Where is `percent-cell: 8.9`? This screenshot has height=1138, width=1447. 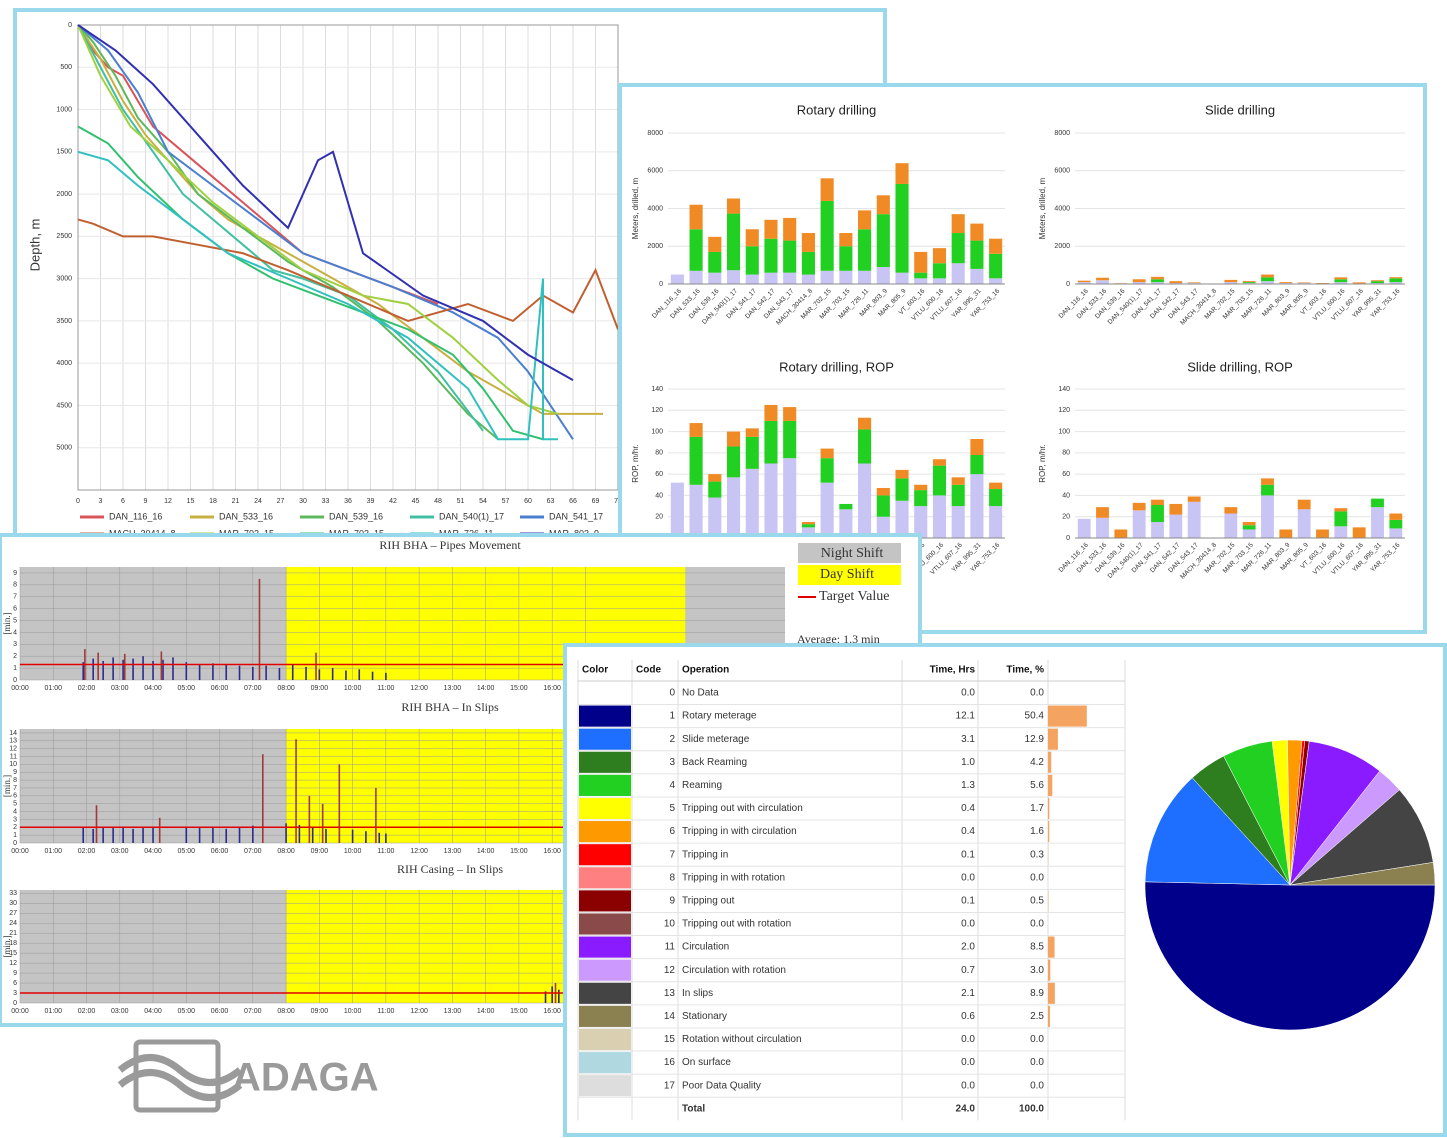
percent-cell: 8.9 is located at coordinates (1037, 993).